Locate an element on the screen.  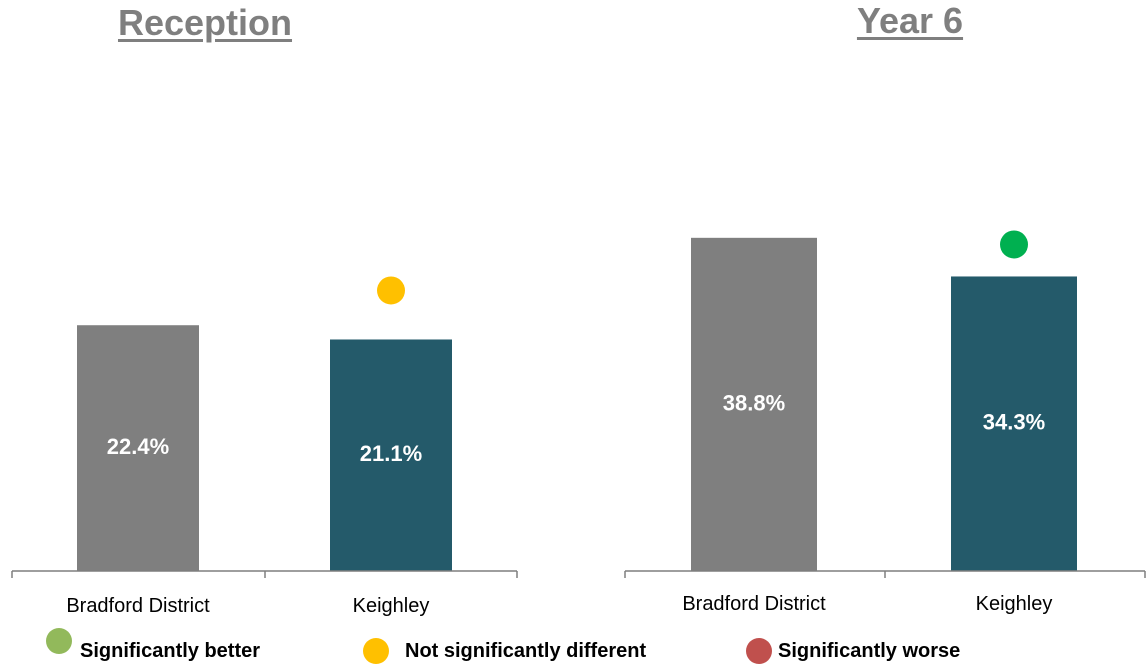
legend-item-not-significantly-different: Not significantly different is located at coordinates (504, 651).